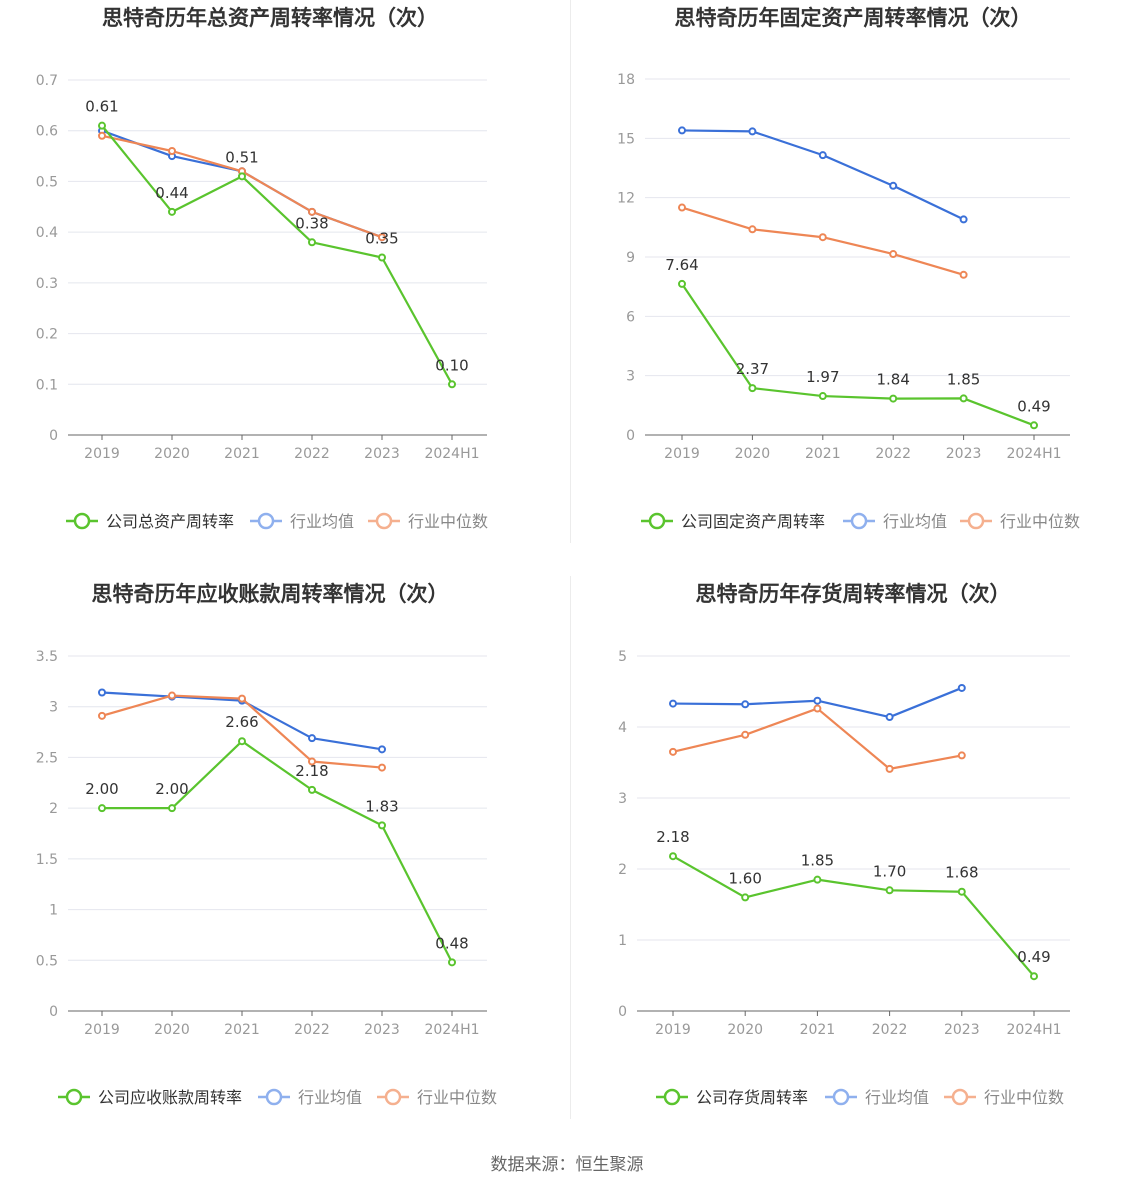 The height and width of the screenshot is (1188, 1134). Describe the element at coordinates (733, 521) in the screenshot. I see `legend-item-company: 公司固定资产周转率` at that location.